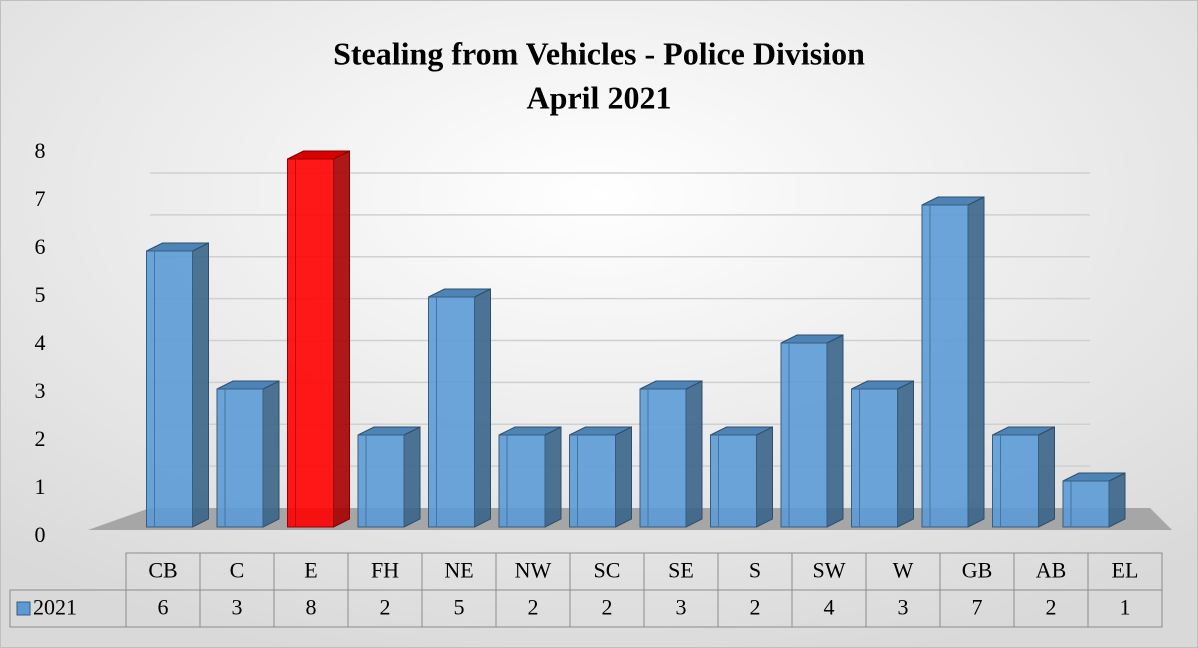 This screenshot has height=648, width=1198. I want to click on data-table-value: 7, so click(977, 607).